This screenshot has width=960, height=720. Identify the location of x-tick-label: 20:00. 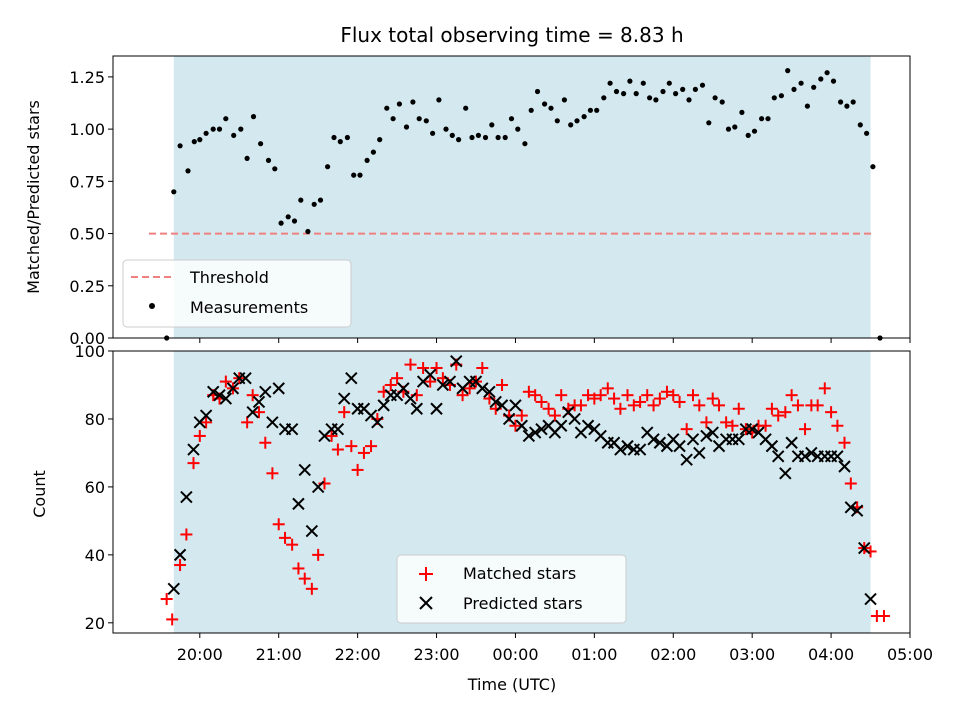
(200, 654).